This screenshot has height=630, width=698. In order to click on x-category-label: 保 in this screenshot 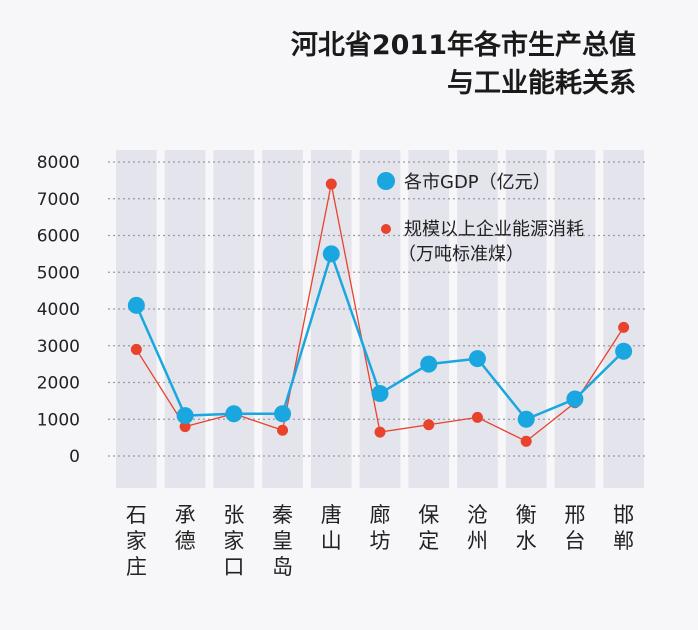, I will do `click(428, 515)`.